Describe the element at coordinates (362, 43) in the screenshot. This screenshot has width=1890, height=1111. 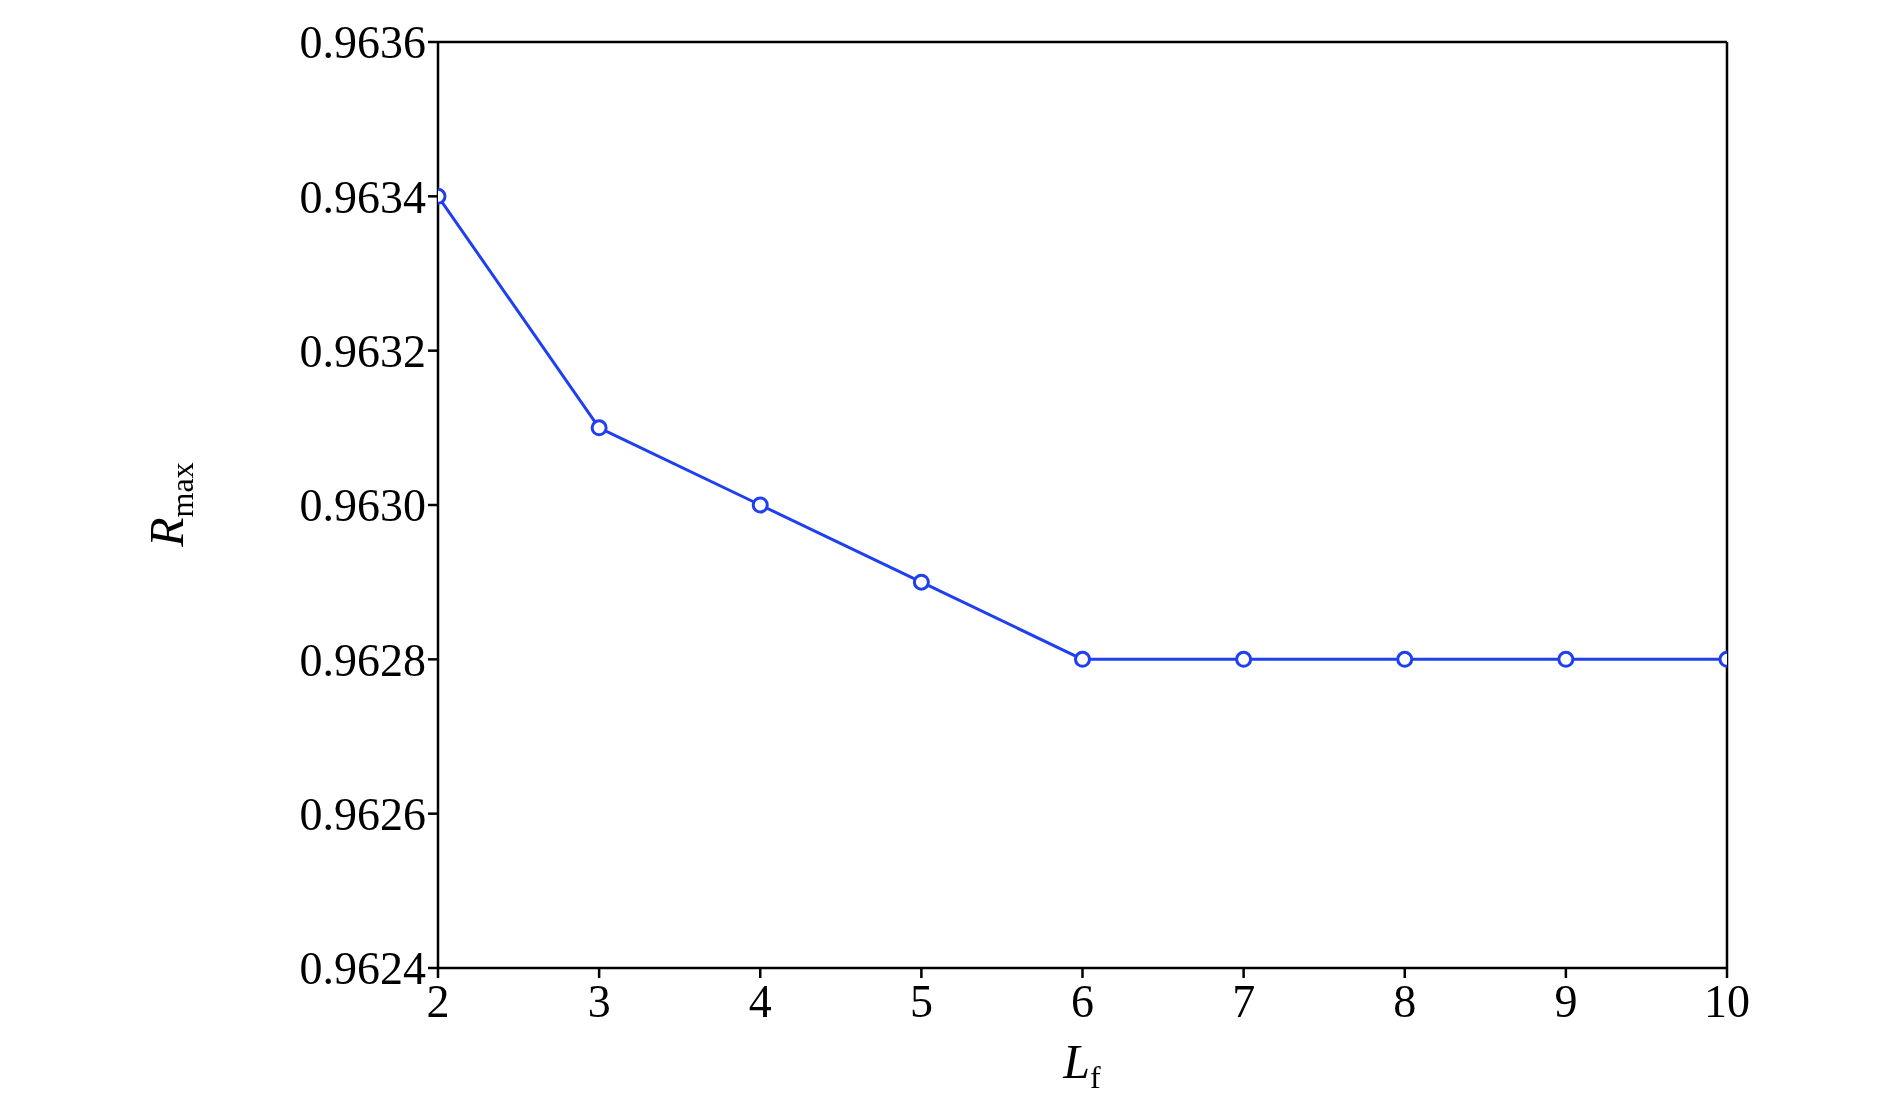
I see `y-tick-label: 0.9636` at that location.